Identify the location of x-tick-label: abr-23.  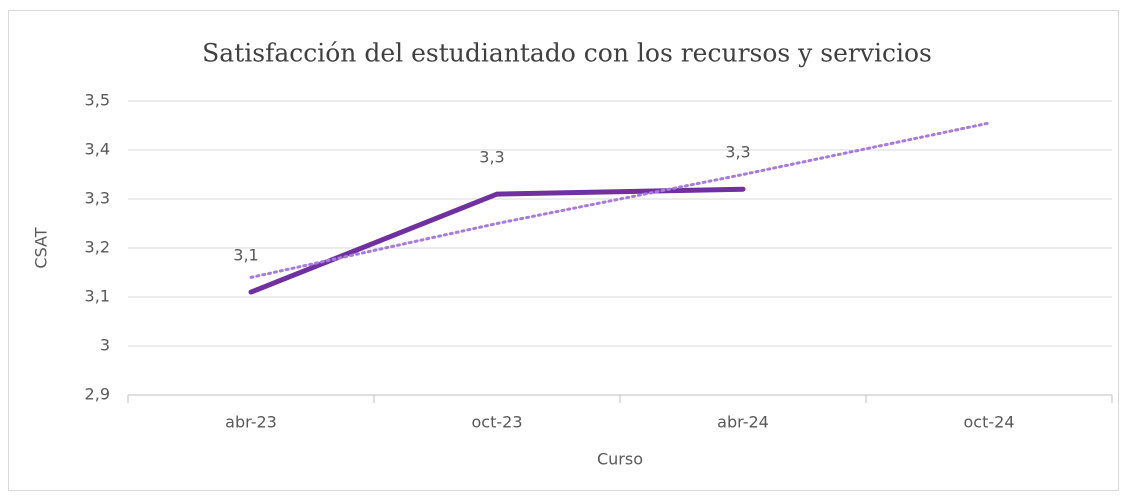
(251, 422).